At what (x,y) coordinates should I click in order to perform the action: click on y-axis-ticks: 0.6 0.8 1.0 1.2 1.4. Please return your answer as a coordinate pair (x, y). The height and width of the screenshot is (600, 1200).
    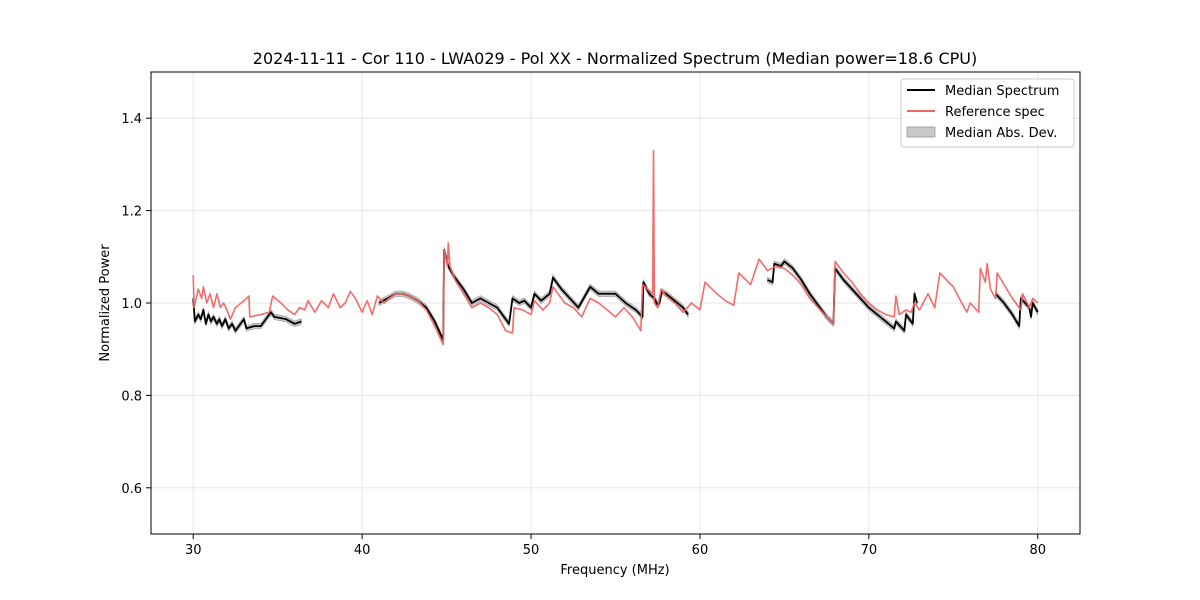
    Looking at the image, I should click on (136, 304).